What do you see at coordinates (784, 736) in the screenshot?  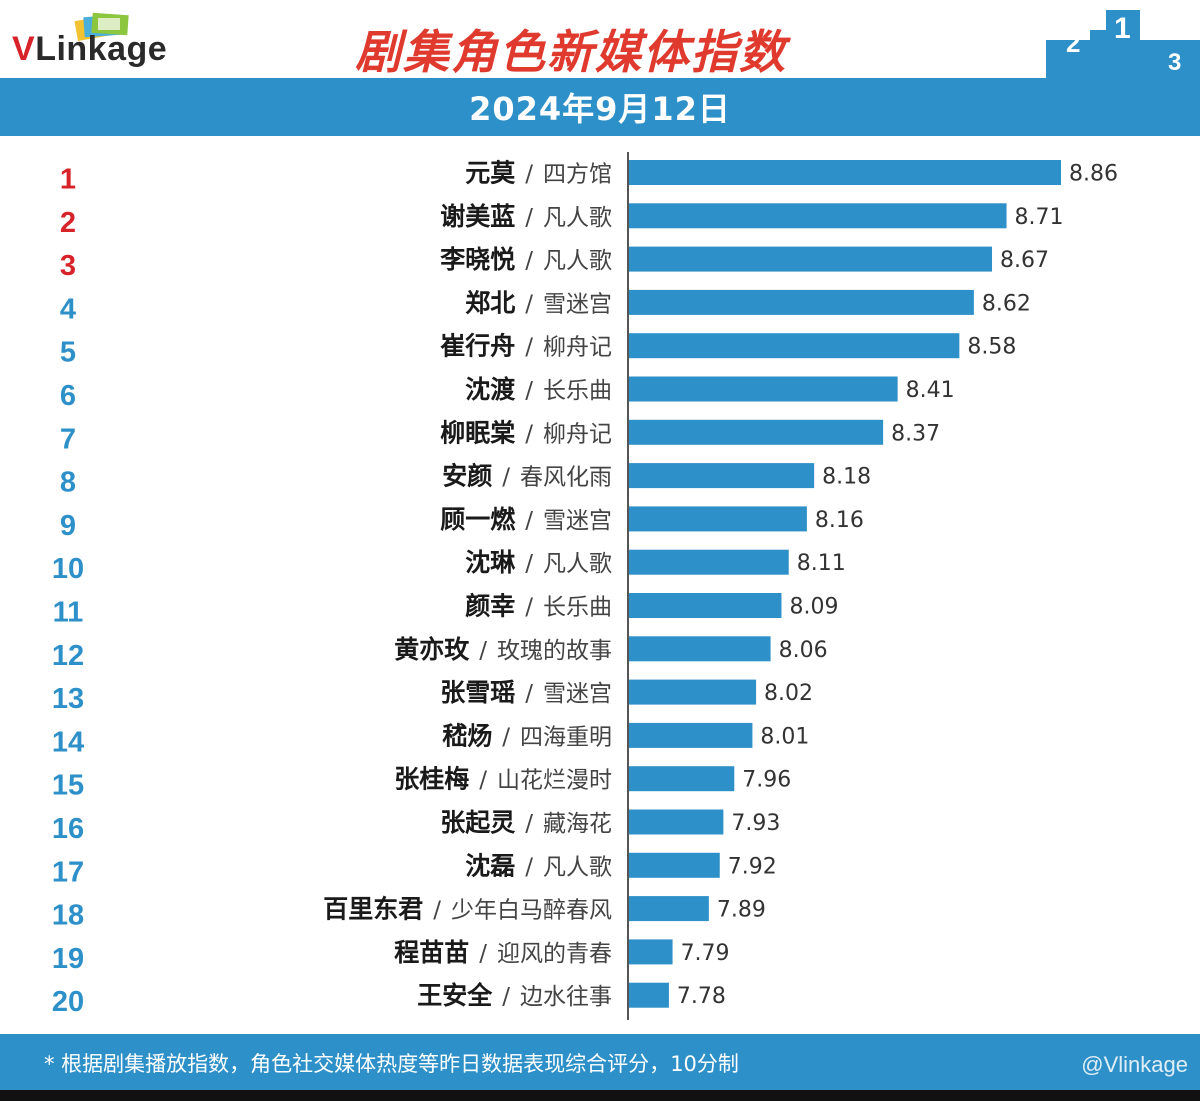 I see `bar-value-label: 8.01` at bounding box center [784, 736].